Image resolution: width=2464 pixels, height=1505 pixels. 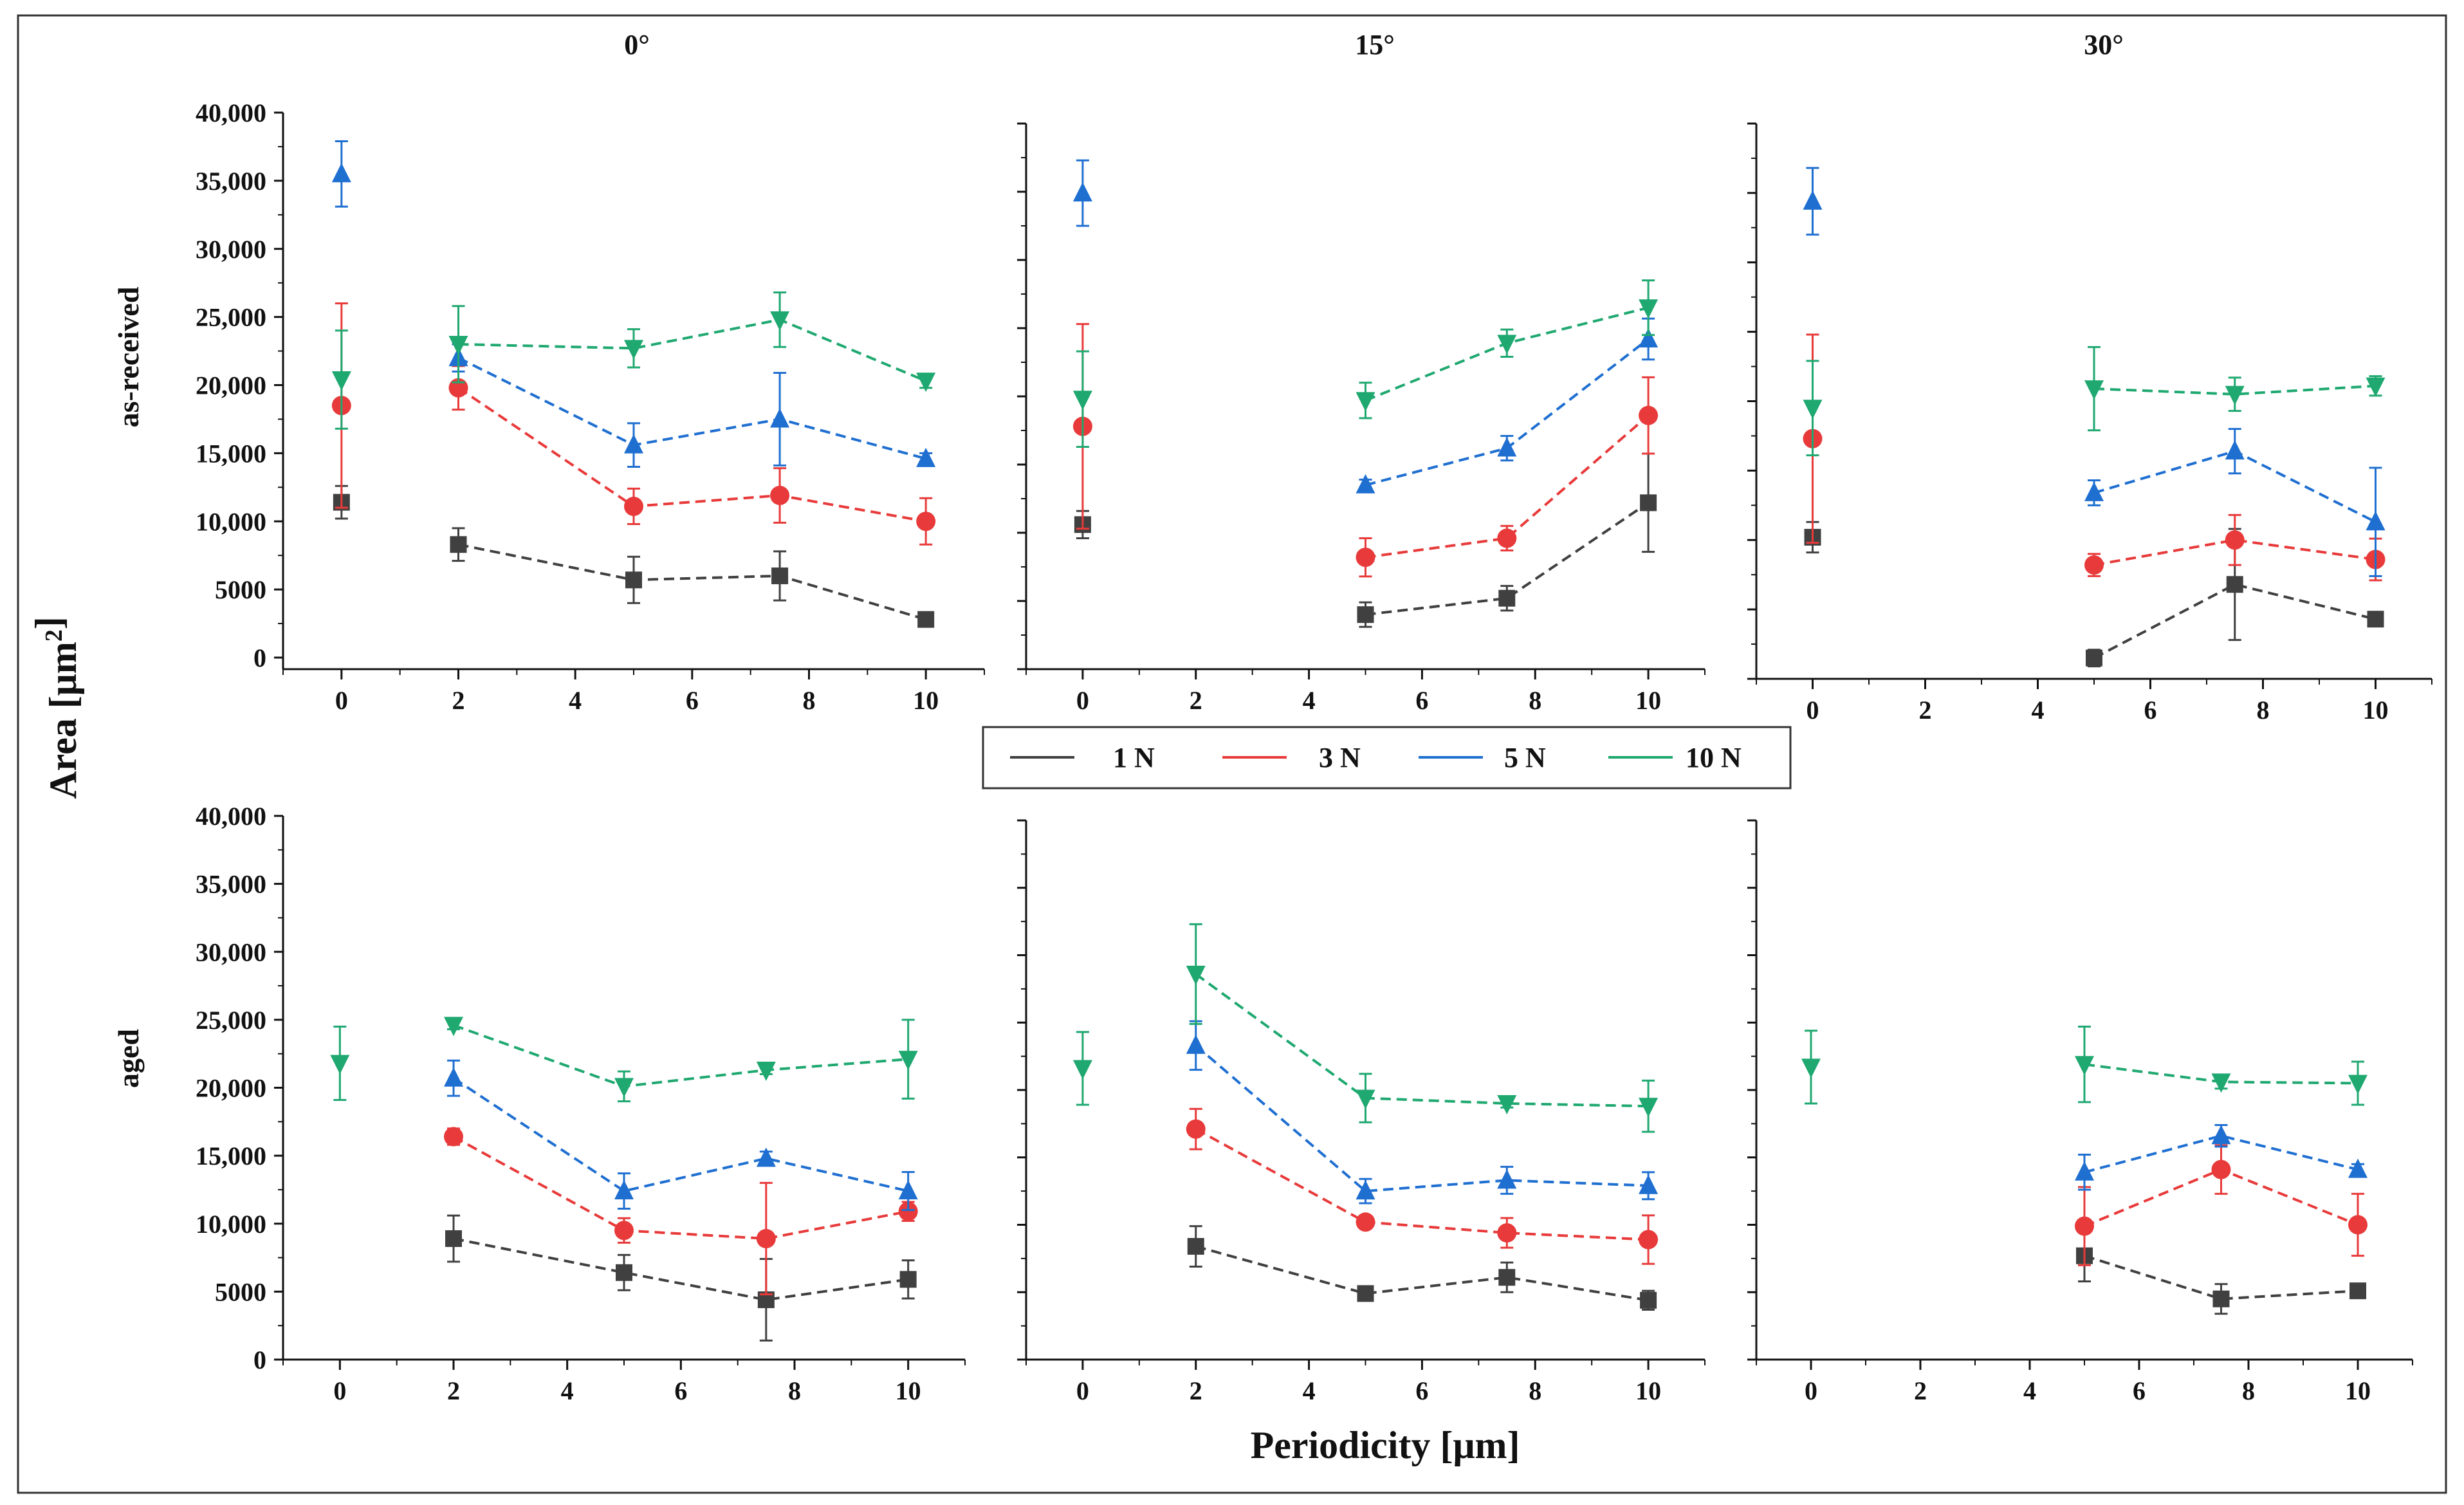 I want to click on panel-title-15deg: 15°, so click(x=1375, y=44).